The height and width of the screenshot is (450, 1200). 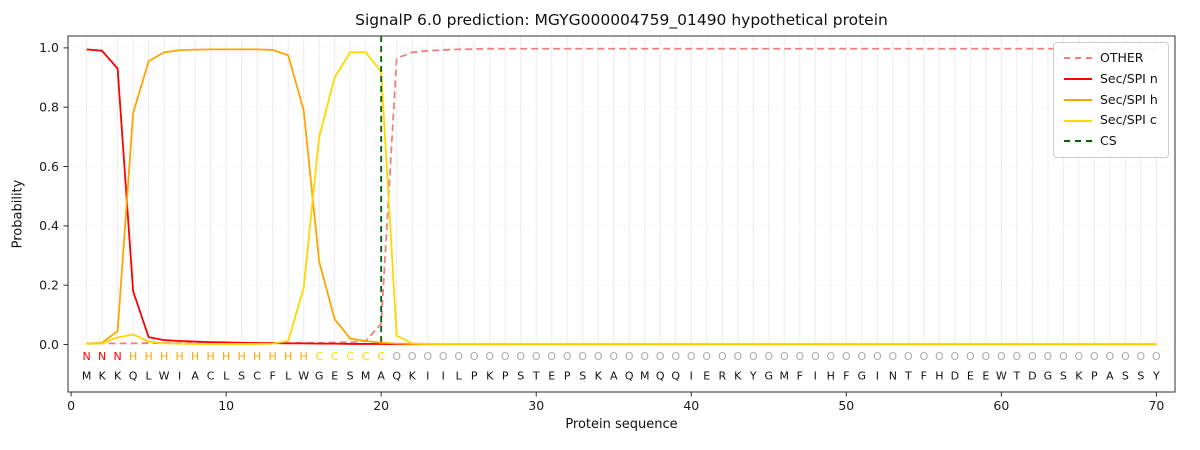 I want to click on x-tick-label: 70, so click(x=1156, y=405).